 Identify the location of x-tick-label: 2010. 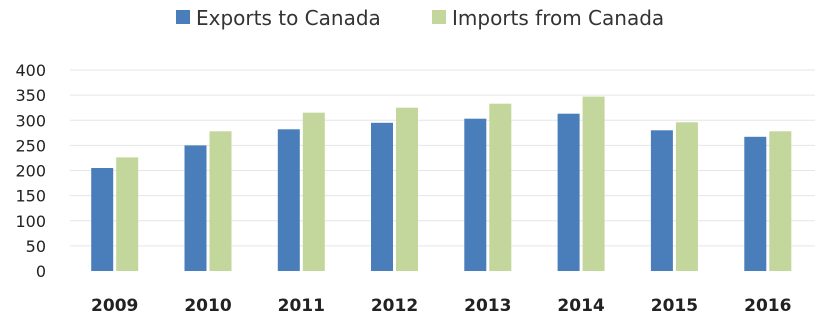
(207, 306).